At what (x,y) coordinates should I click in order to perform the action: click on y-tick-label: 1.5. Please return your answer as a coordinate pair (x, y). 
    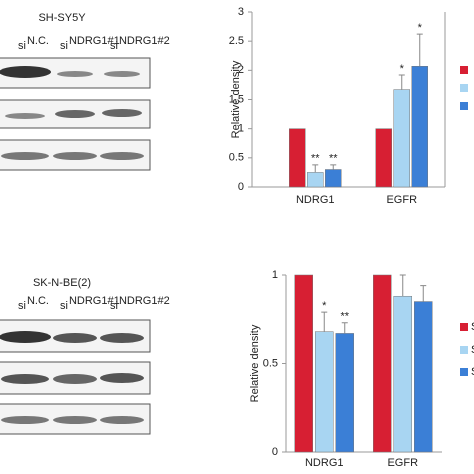
    Looking at the image, I should click on (236, 99).